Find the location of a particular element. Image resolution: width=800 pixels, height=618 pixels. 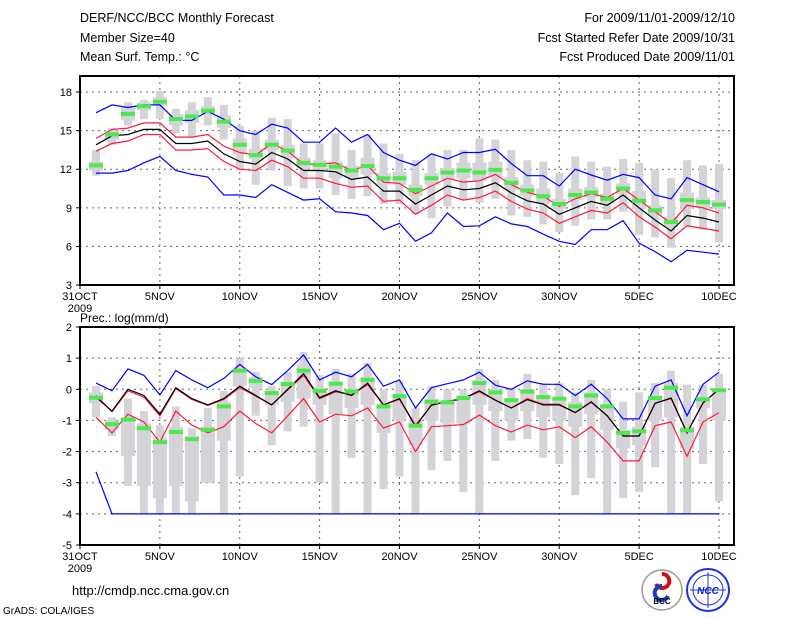

ncc-logo: NCC is located at coordinates (708, 590).